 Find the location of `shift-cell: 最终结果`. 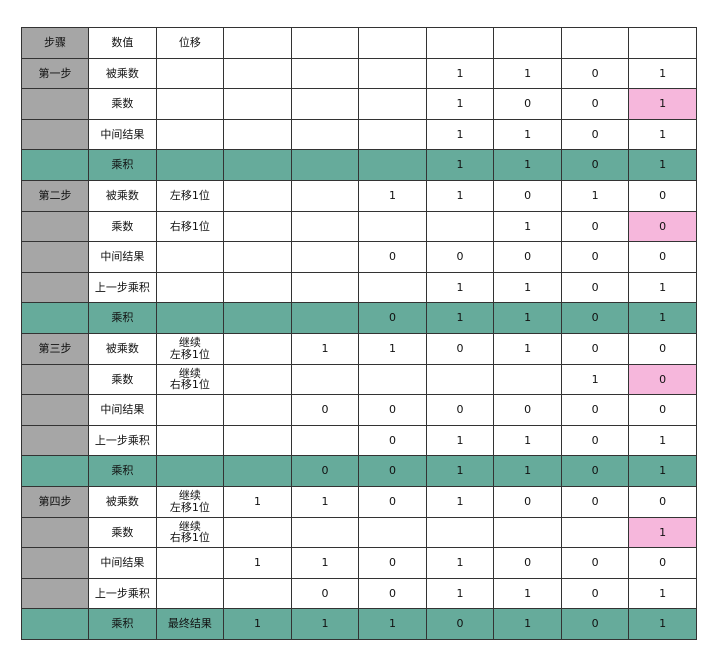

shift-cell: 最终结果 is located at coordinates (190, 624).